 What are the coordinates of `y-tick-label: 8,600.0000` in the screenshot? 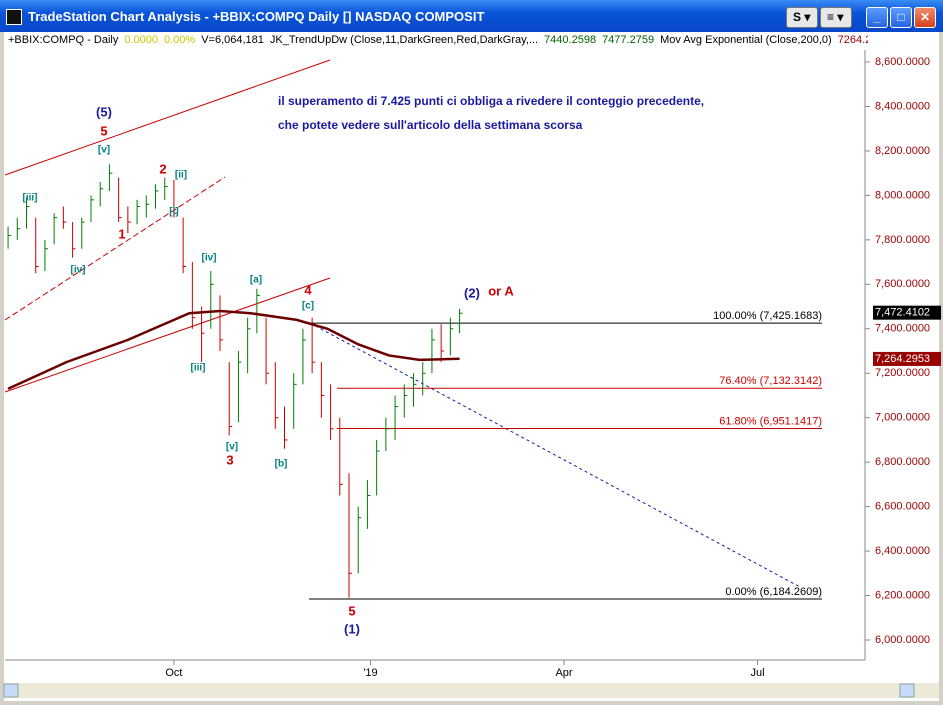 It's located at (902, 62).